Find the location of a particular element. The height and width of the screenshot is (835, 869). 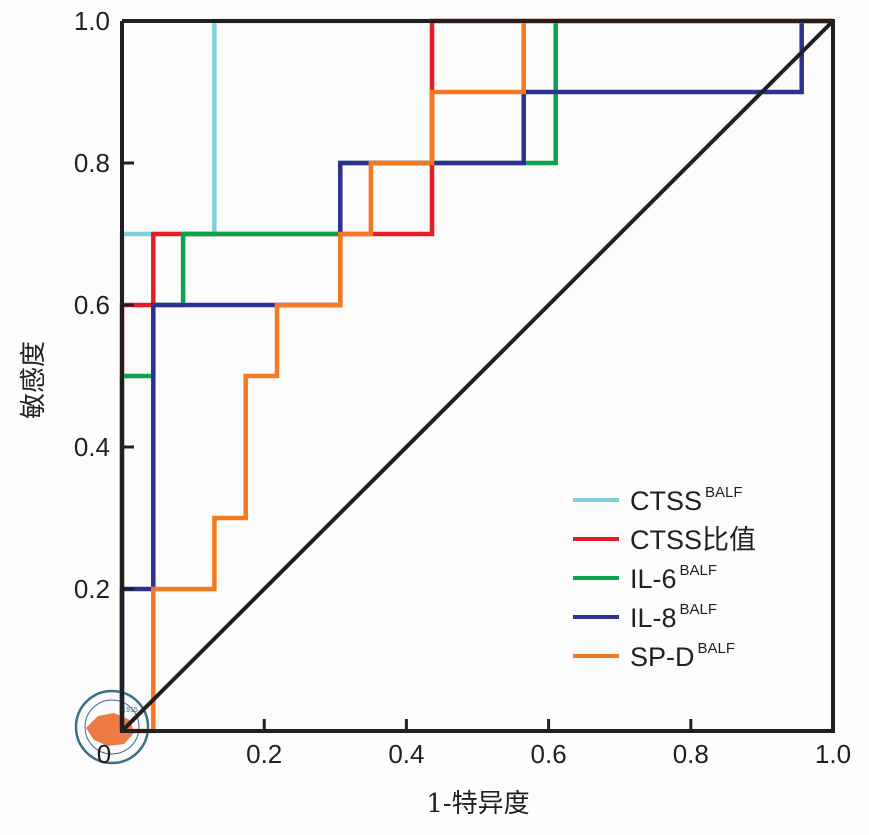

legend-label-3: IL-8 is located at coordinates (653, 618).